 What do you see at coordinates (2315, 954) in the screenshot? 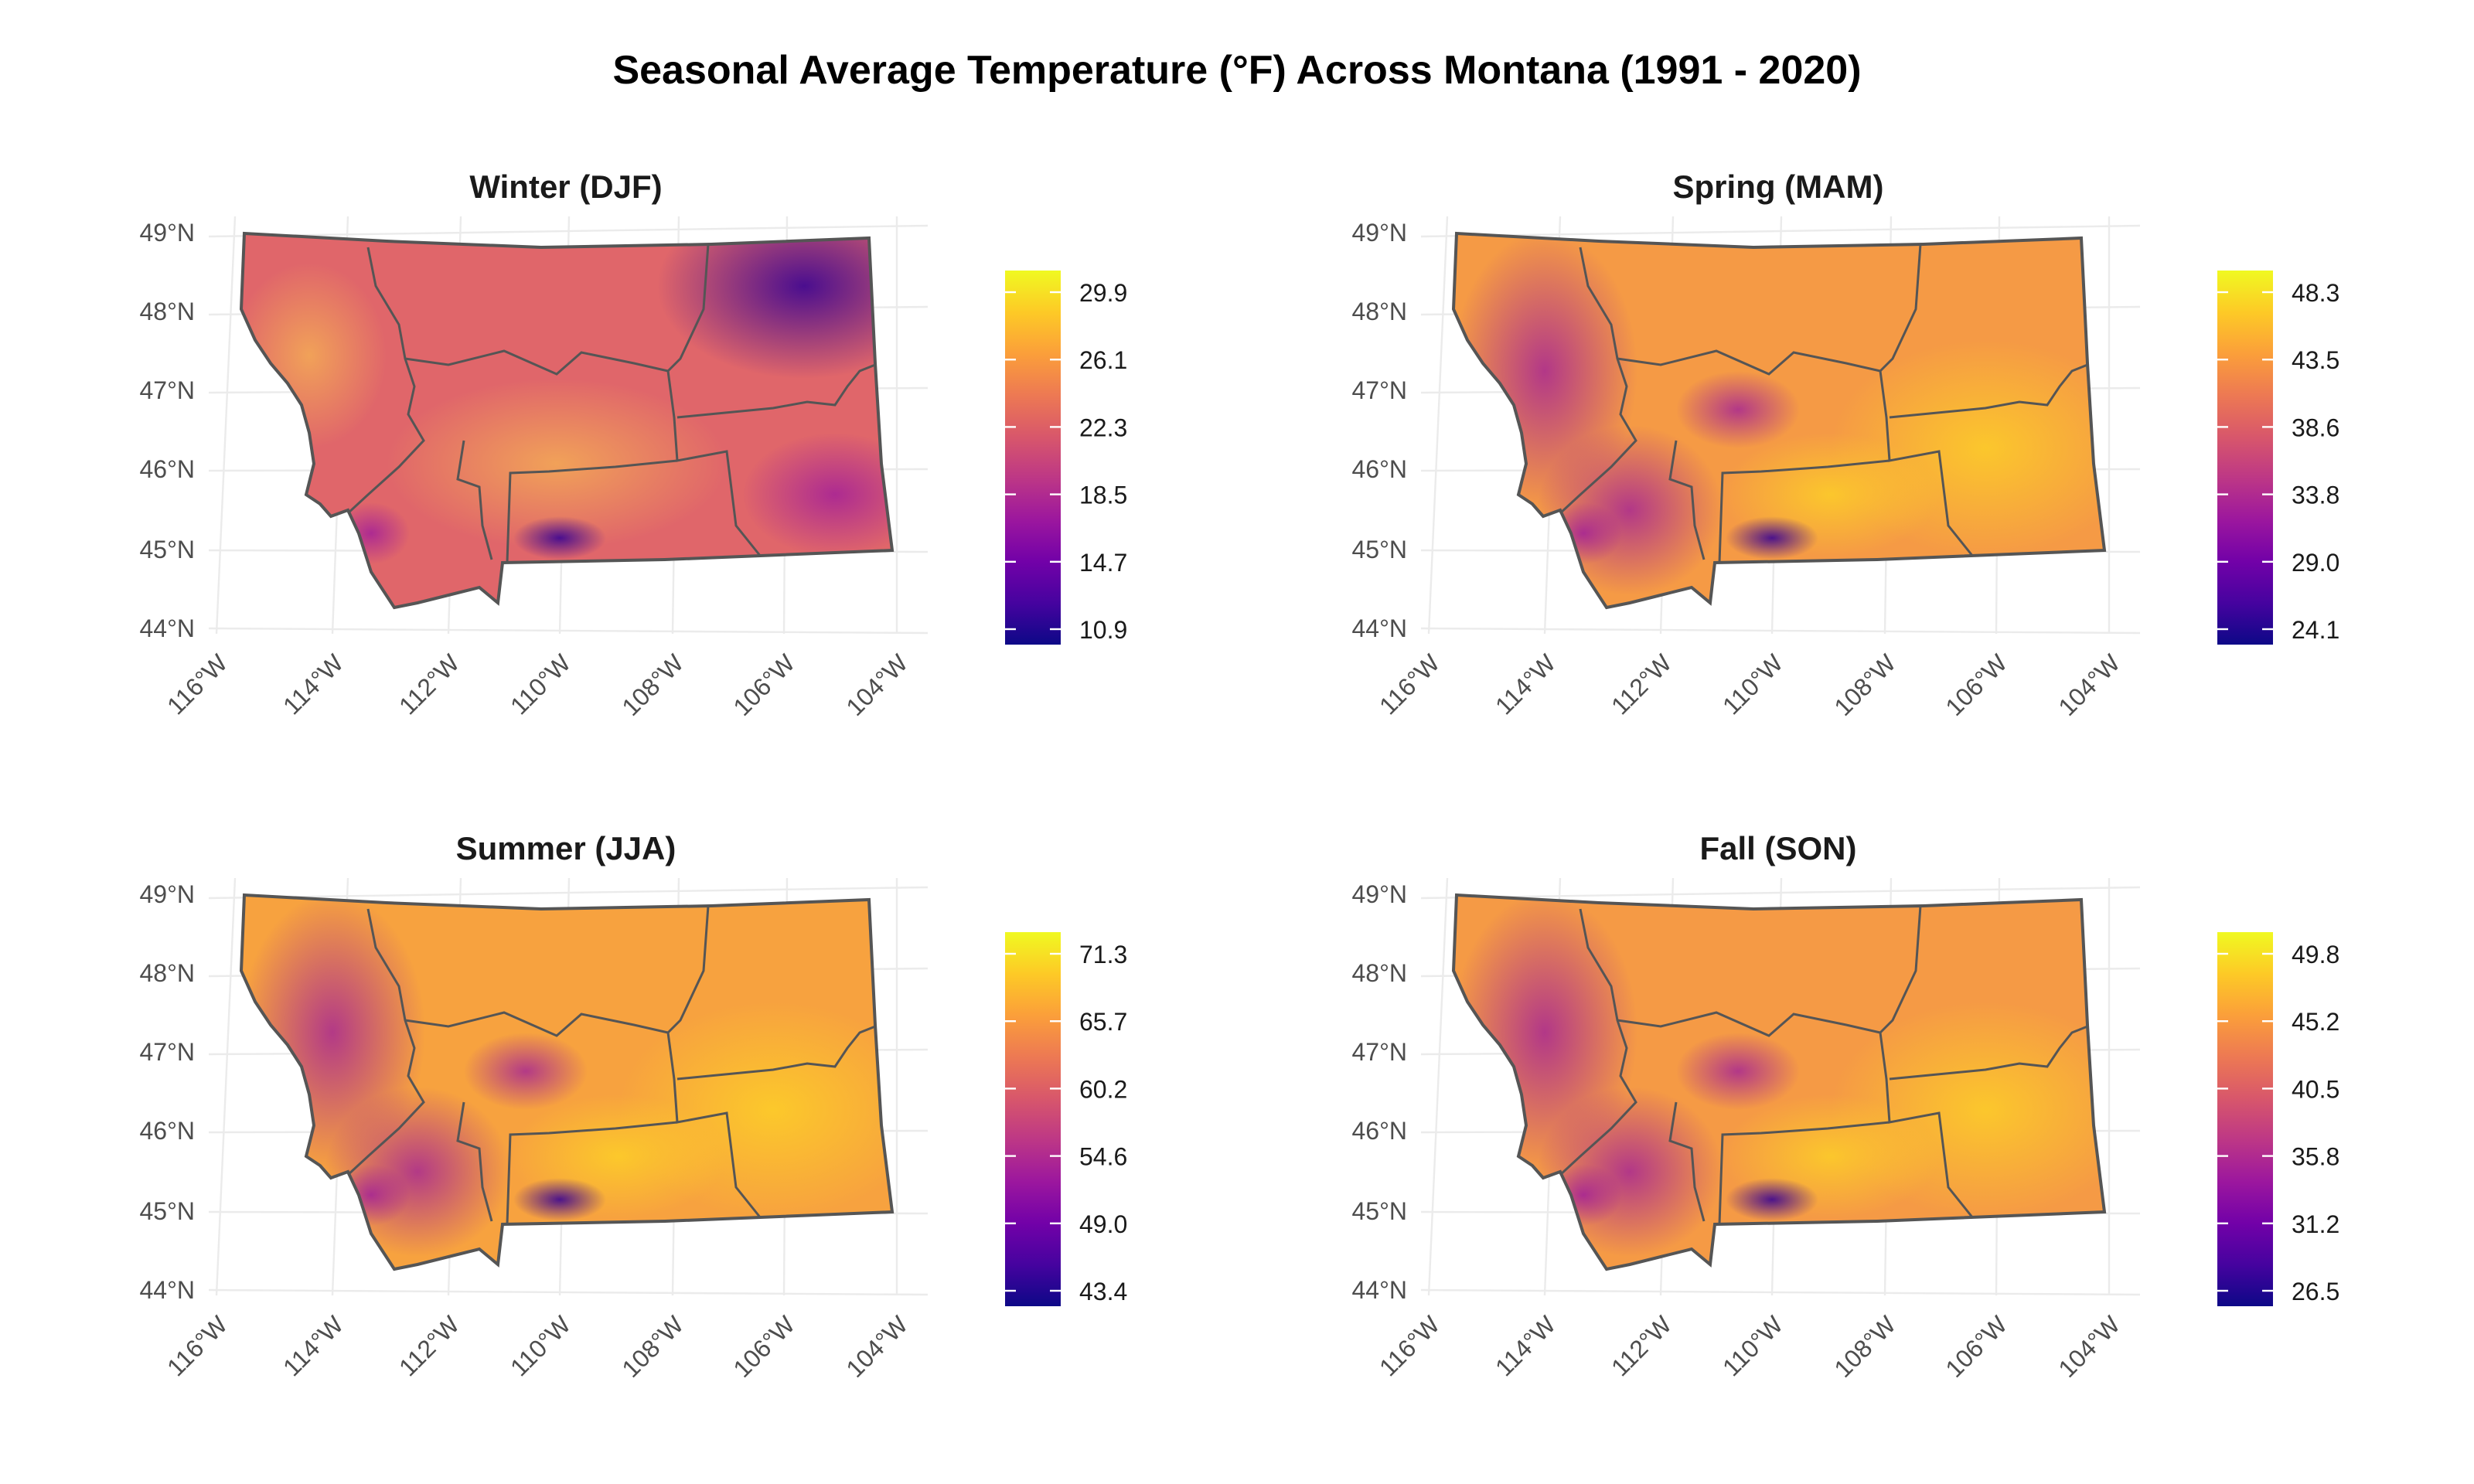
I see `colorbar-tick-label: 49.8` at bounding box center [2315, 954].